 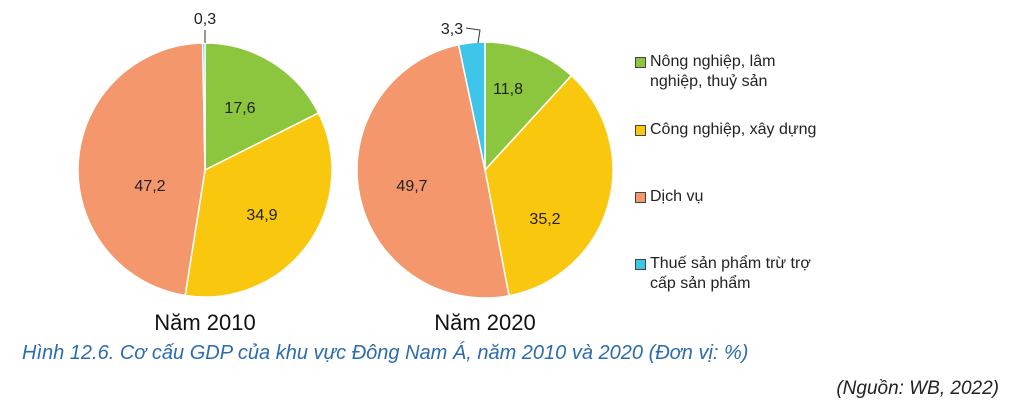 What do you see at coordinates (700, 283) in the screenshot?
I see `legend-label: cấp sản phẩm` at bounding box center [700, 283].